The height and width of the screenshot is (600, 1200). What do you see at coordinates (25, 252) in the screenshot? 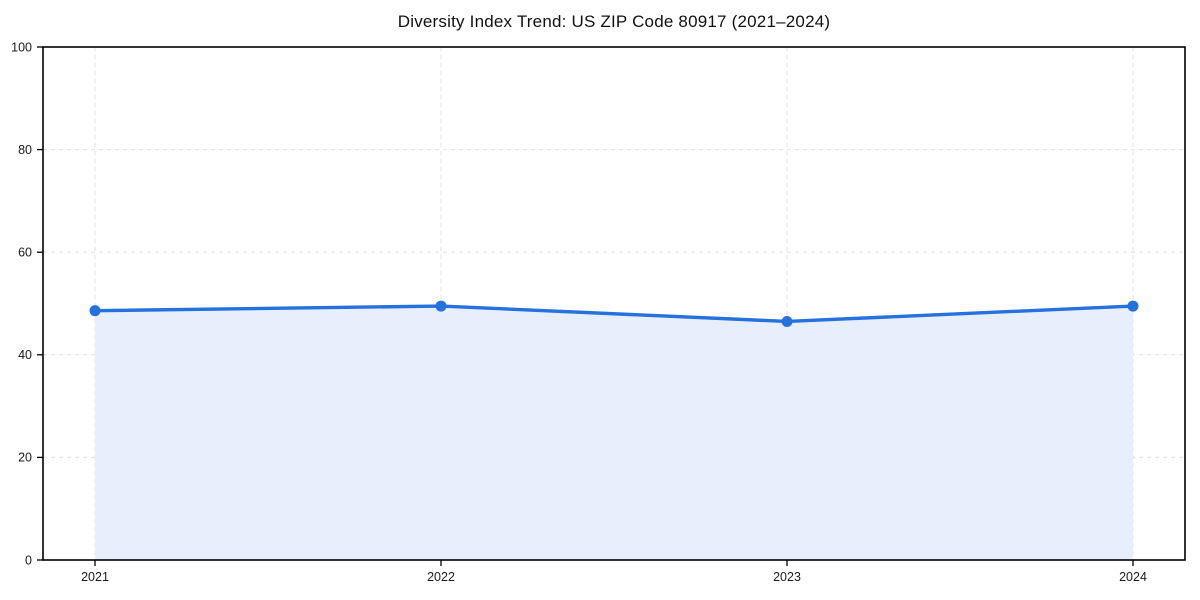
I see `y-tick-label: 60` at bounding box center [25, 252].